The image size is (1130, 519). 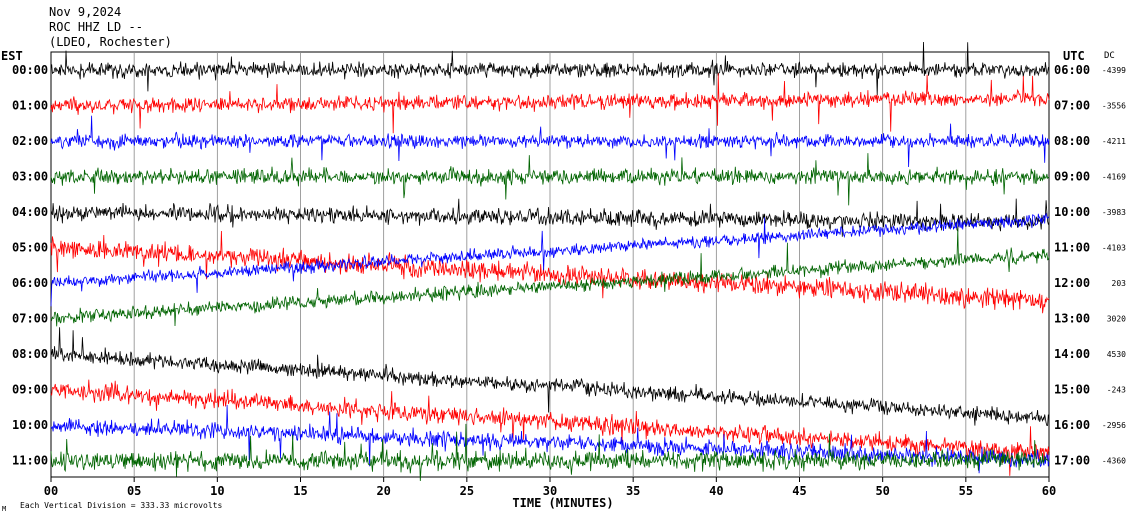 What do you see at coordinates (30, 425) in the screenshot?
I see `est-hour-label: 10:00` at bounding box center [30, 425].